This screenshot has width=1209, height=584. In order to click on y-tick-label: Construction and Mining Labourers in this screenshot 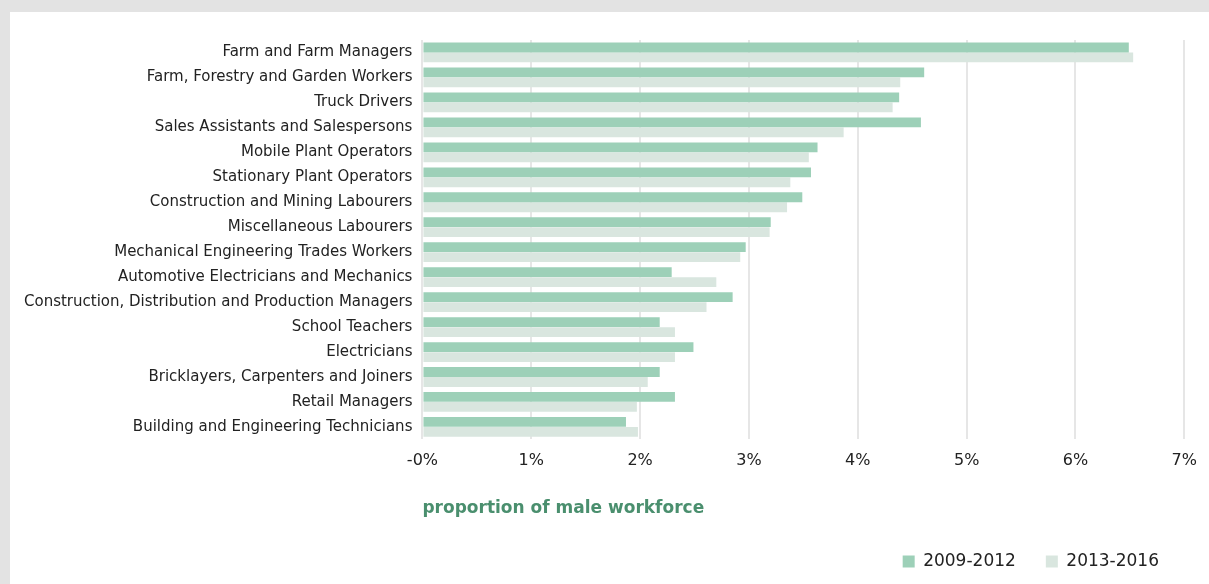, I will do `click(281, 201)`.